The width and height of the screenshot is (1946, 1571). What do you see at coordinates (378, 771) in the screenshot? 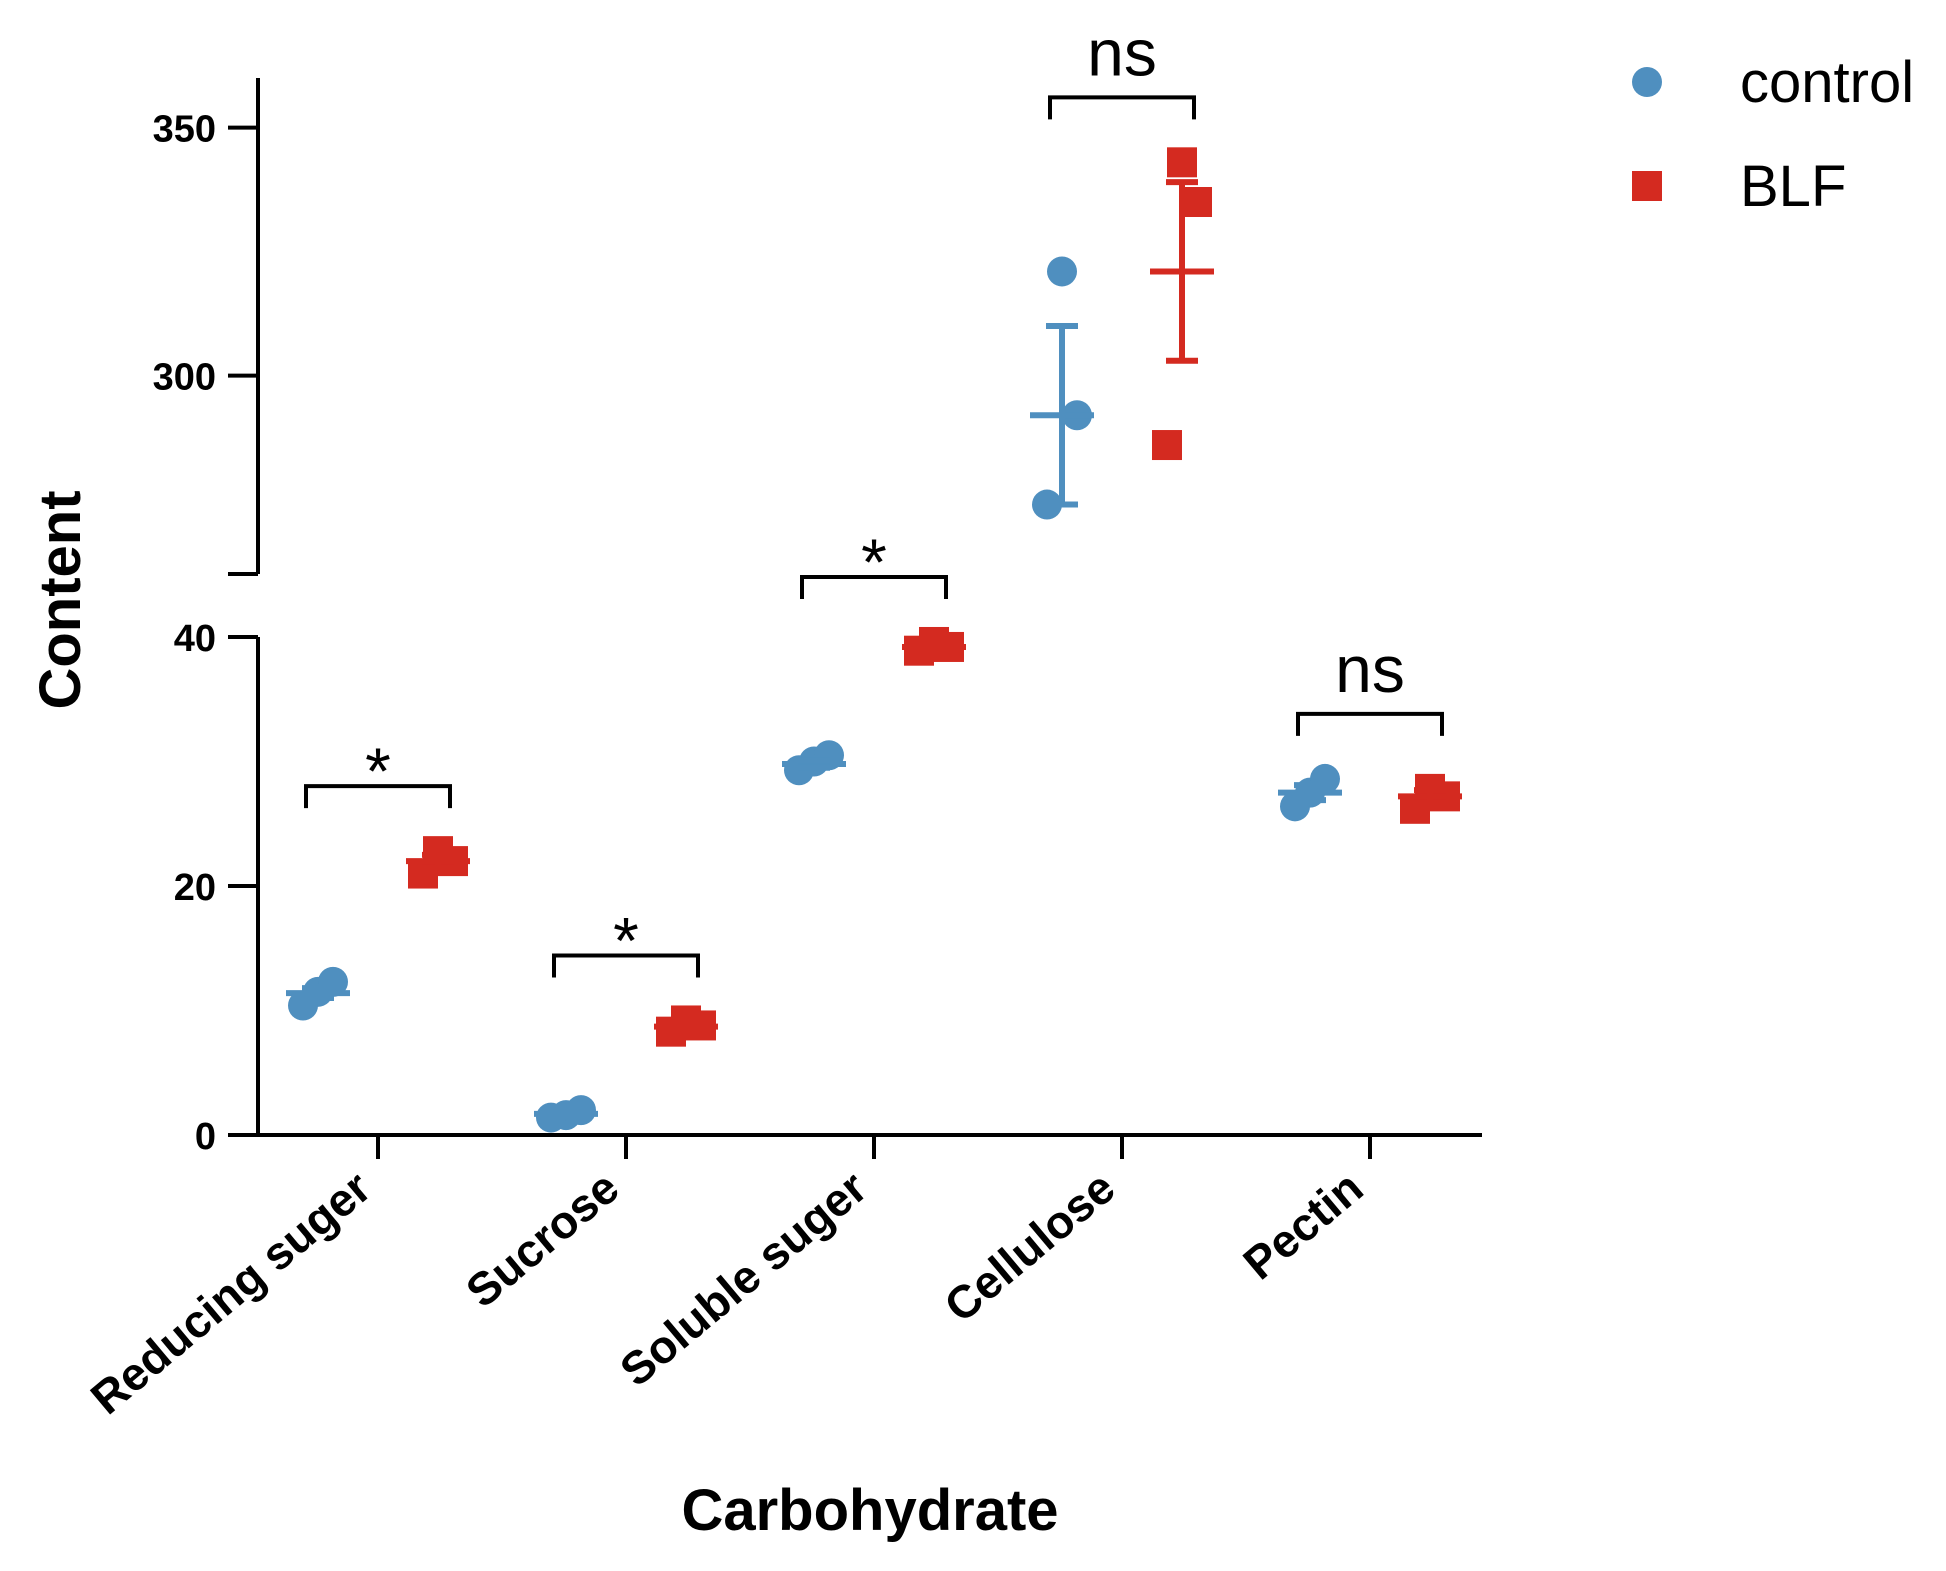
I see `significance-label-reducing-suger: *` at bounding box center [378, 771].